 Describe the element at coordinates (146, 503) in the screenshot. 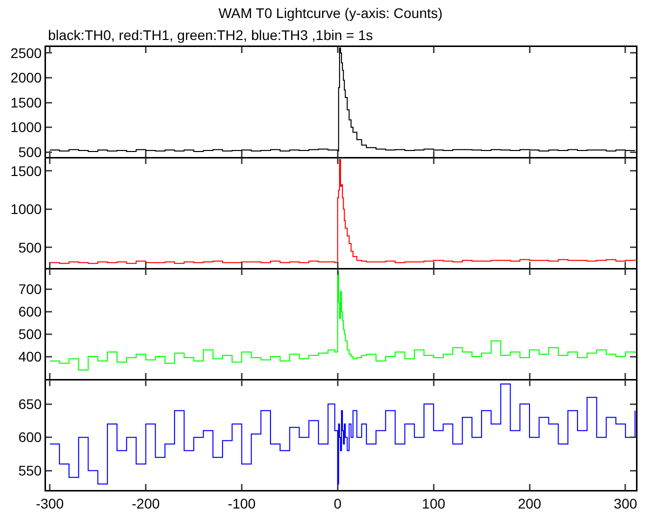

I see `x-tick-label: -200` at that location.